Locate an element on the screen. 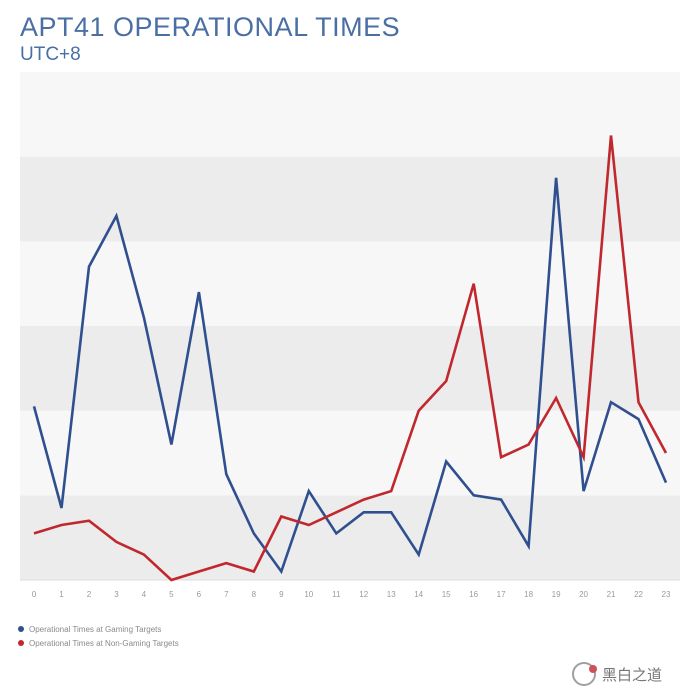  x-tick-label: 17 is located at coordinates (501, 594).